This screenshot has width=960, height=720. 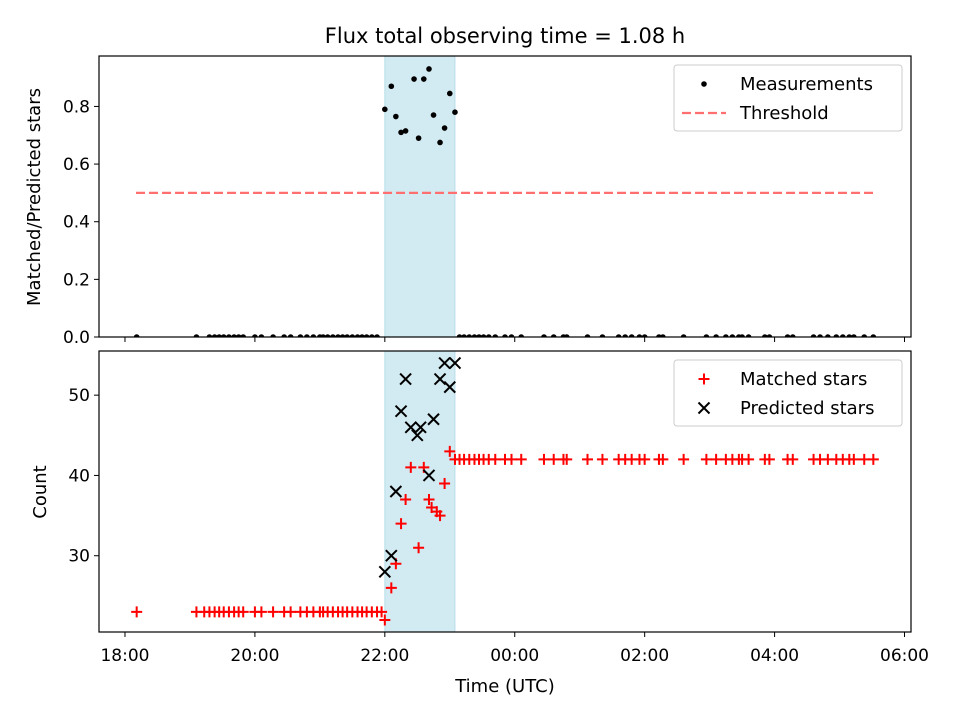 What do you see at coordinates (76, 223) in the screenshot?
I see `top-y-tick-label: 0.4` at bounding box center [76, 223].